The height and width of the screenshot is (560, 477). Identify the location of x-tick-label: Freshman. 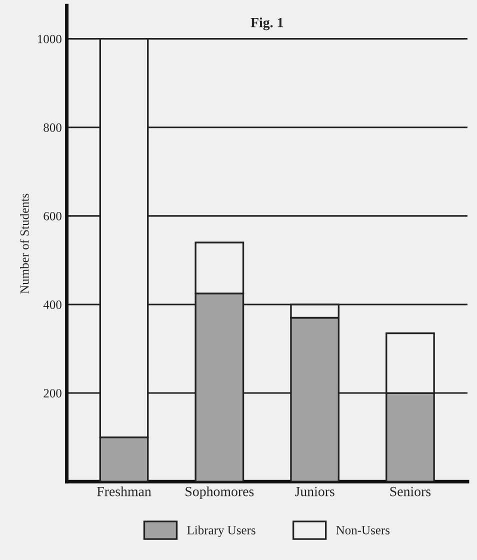
(124, 491).